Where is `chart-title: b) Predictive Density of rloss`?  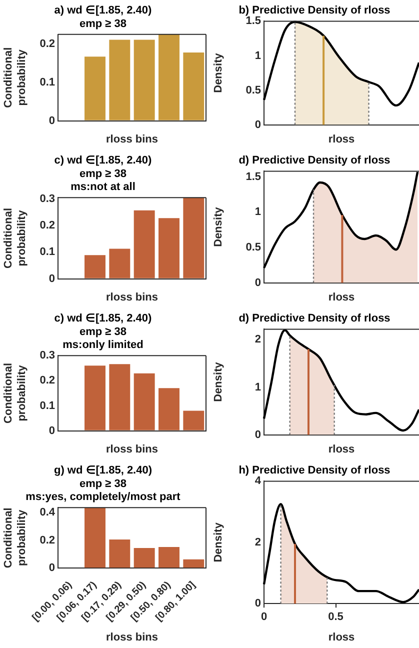 chart-title: b) Predictive Density of rloss is located at coordinates (314, 10).